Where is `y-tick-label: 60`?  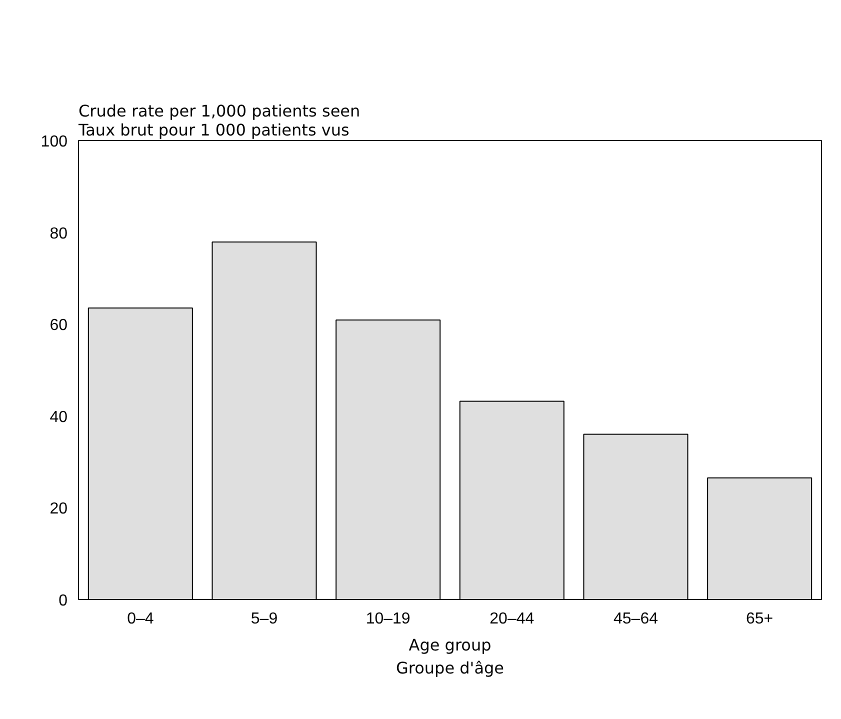
y-tick-label: 60 is located at coordinates (59, 325).